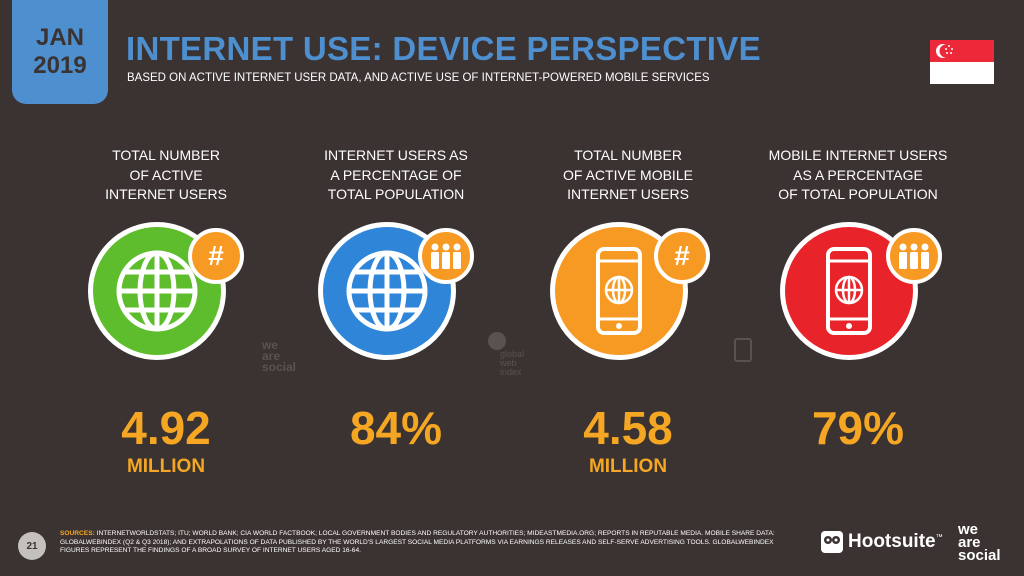 The image size is (1024, 576). Describe the element at coordinates (628, 466) in the screenshot. I see `stat-unit-mobile-users: MILLION` at that location.